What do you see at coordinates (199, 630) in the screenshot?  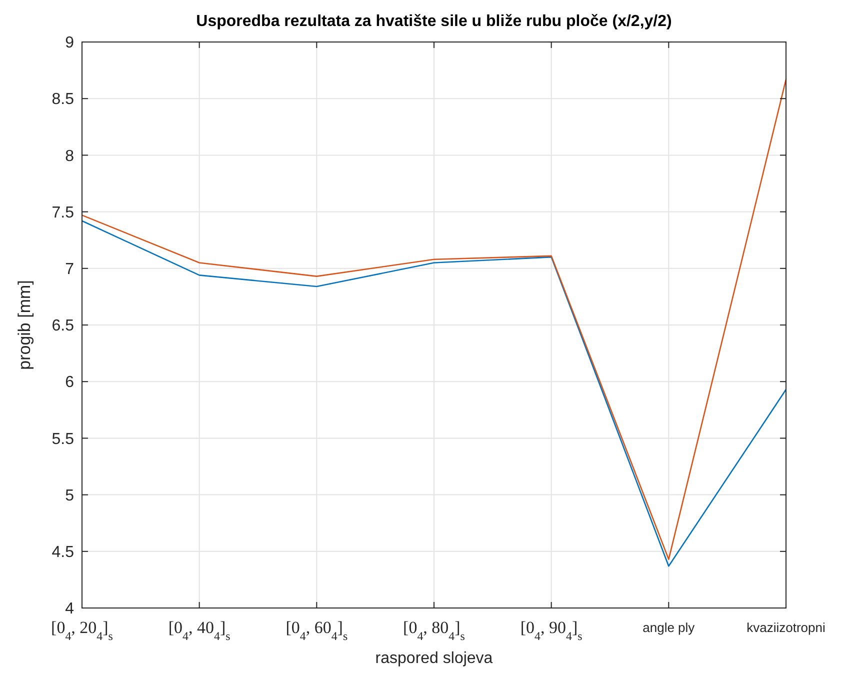 I see `x-tick-label: [0$_{4}$, 40$_{4}$]$_{s}$` at bounding box center [199, 630].